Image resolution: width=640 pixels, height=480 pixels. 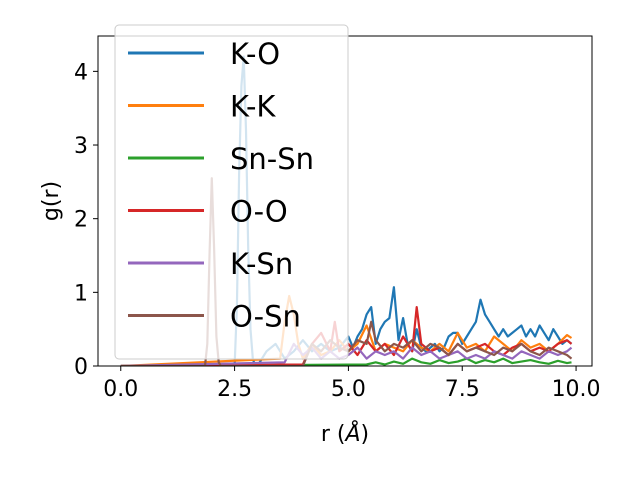 I want to click on y-tick-label: 2, so click(x=81, y=220).